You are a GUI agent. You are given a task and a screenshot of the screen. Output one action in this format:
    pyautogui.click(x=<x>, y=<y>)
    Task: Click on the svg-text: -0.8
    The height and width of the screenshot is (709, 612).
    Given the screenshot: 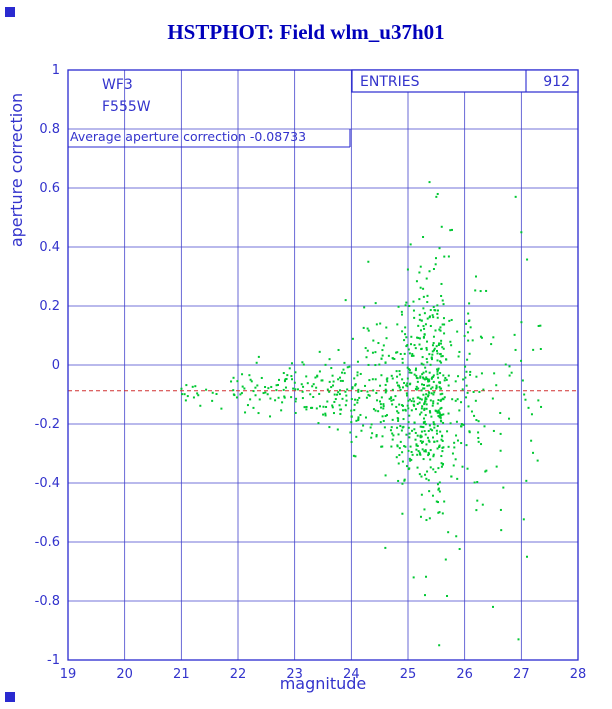 What is the action you would take?
    pyautogui.click(x=47, y=601)
    